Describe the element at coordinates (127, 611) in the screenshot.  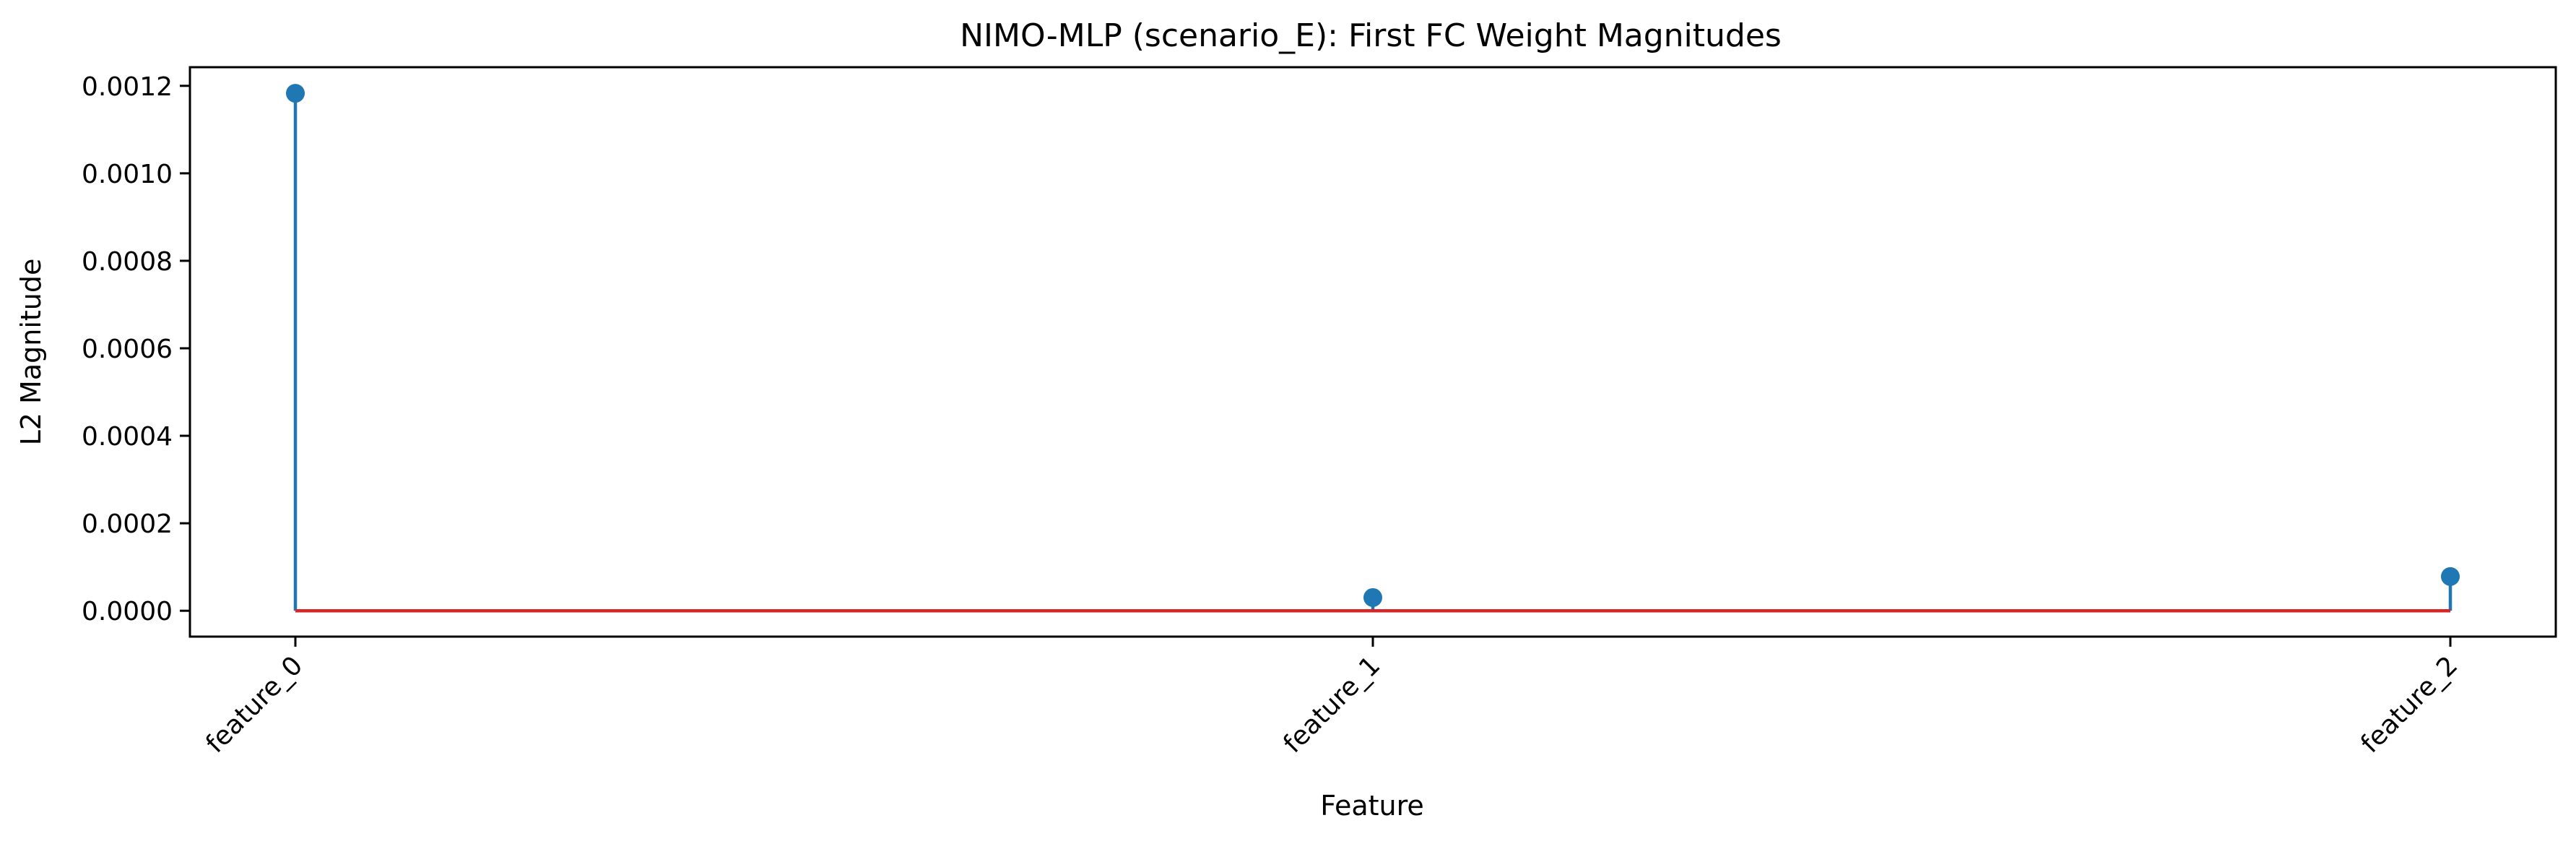
I see `y-tick-label: 0.0000` at that location.